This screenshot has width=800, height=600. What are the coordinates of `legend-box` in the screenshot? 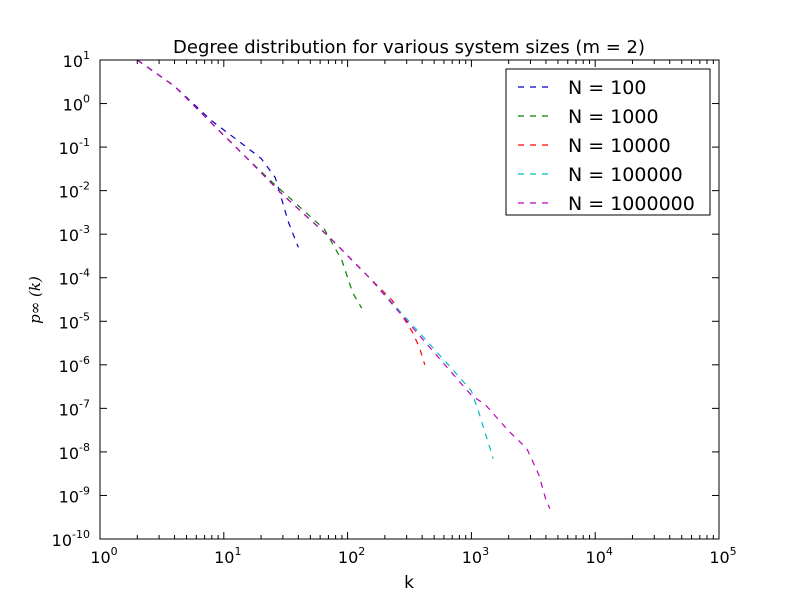 It's located at (608, 142).